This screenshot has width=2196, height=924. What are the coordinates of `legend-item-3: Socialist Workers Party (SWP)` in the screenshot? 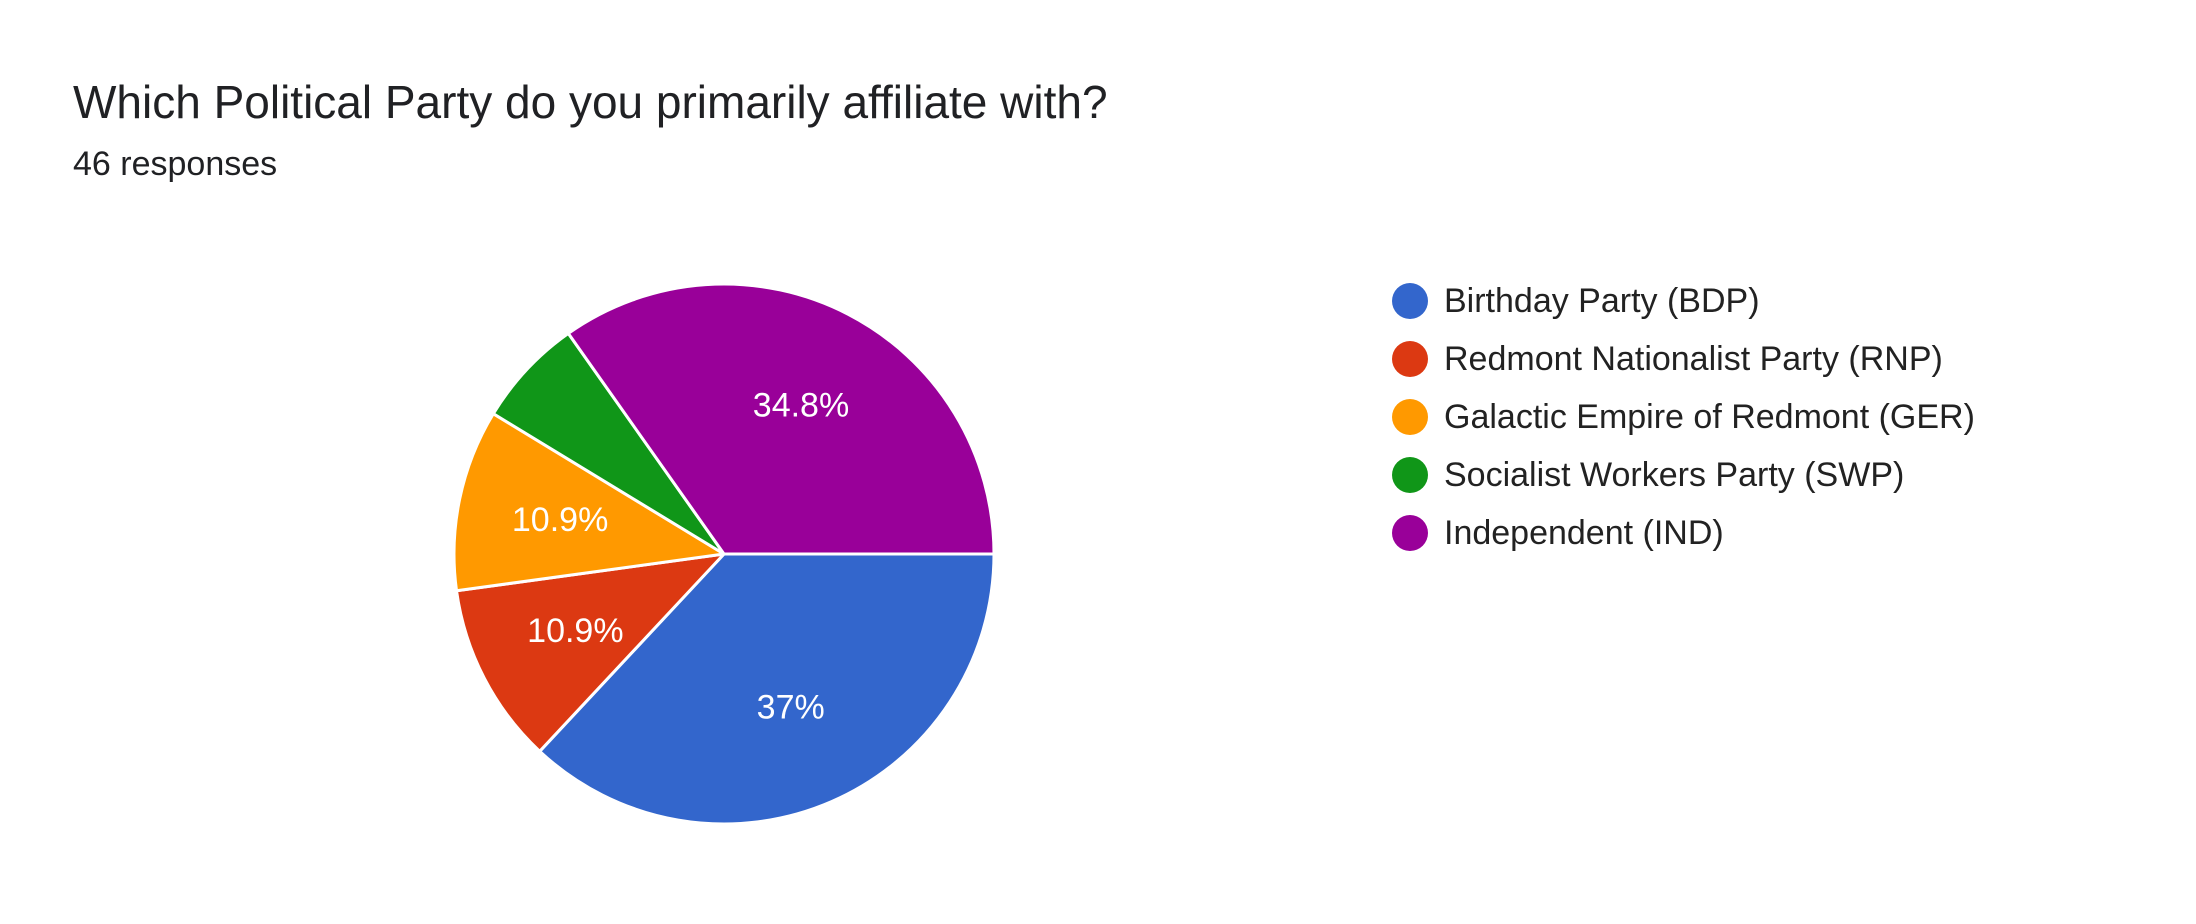 It's located at (1683, 475).